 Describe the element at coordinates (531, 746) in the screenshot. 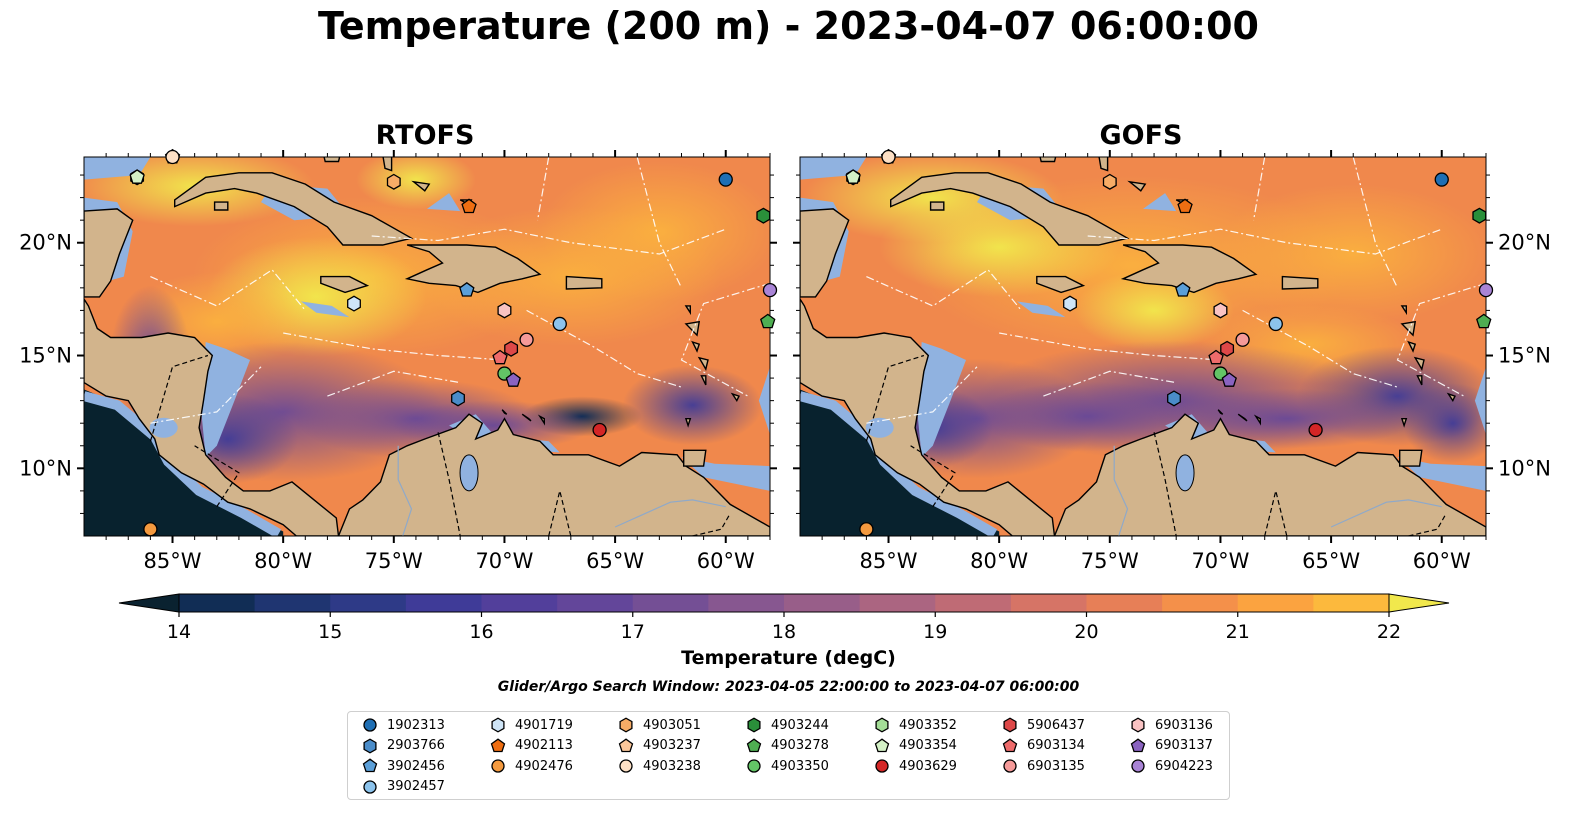

I see `legend-item-4902113: 4902113` at that location.